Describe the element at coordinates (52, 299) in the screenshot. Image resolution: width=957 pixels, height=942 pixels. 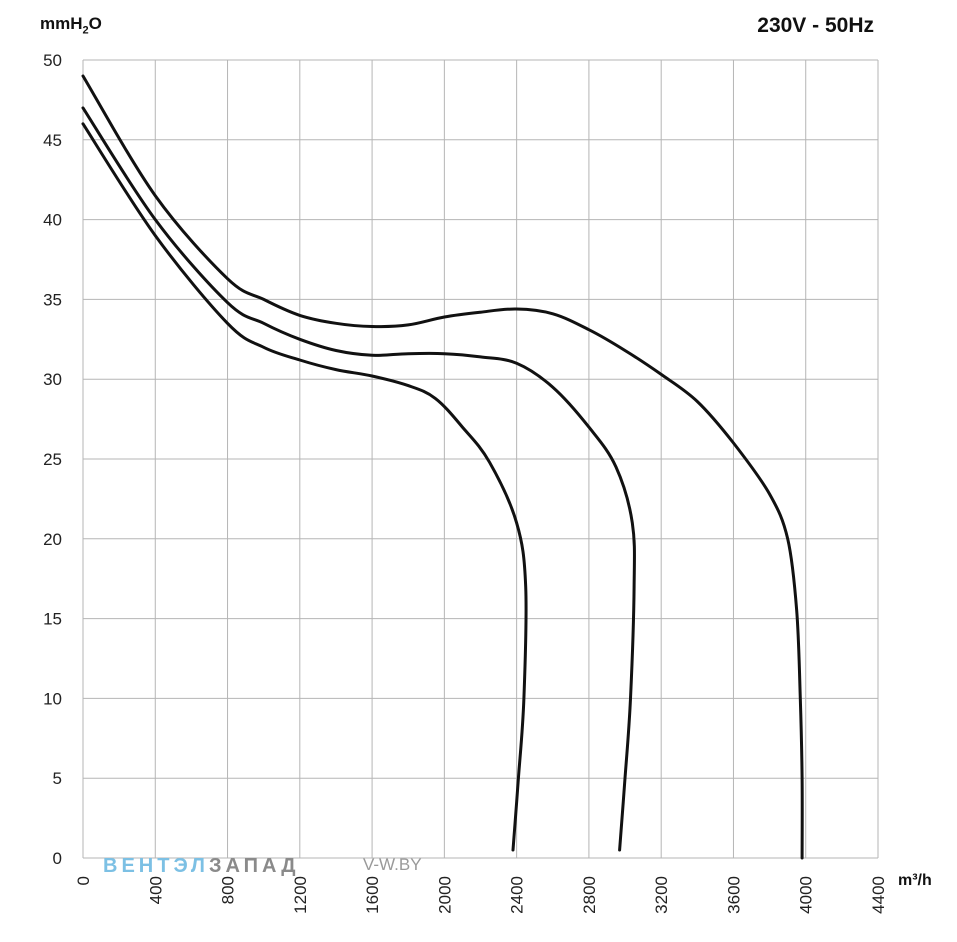
I see `y-tick-label: 35` at that location.